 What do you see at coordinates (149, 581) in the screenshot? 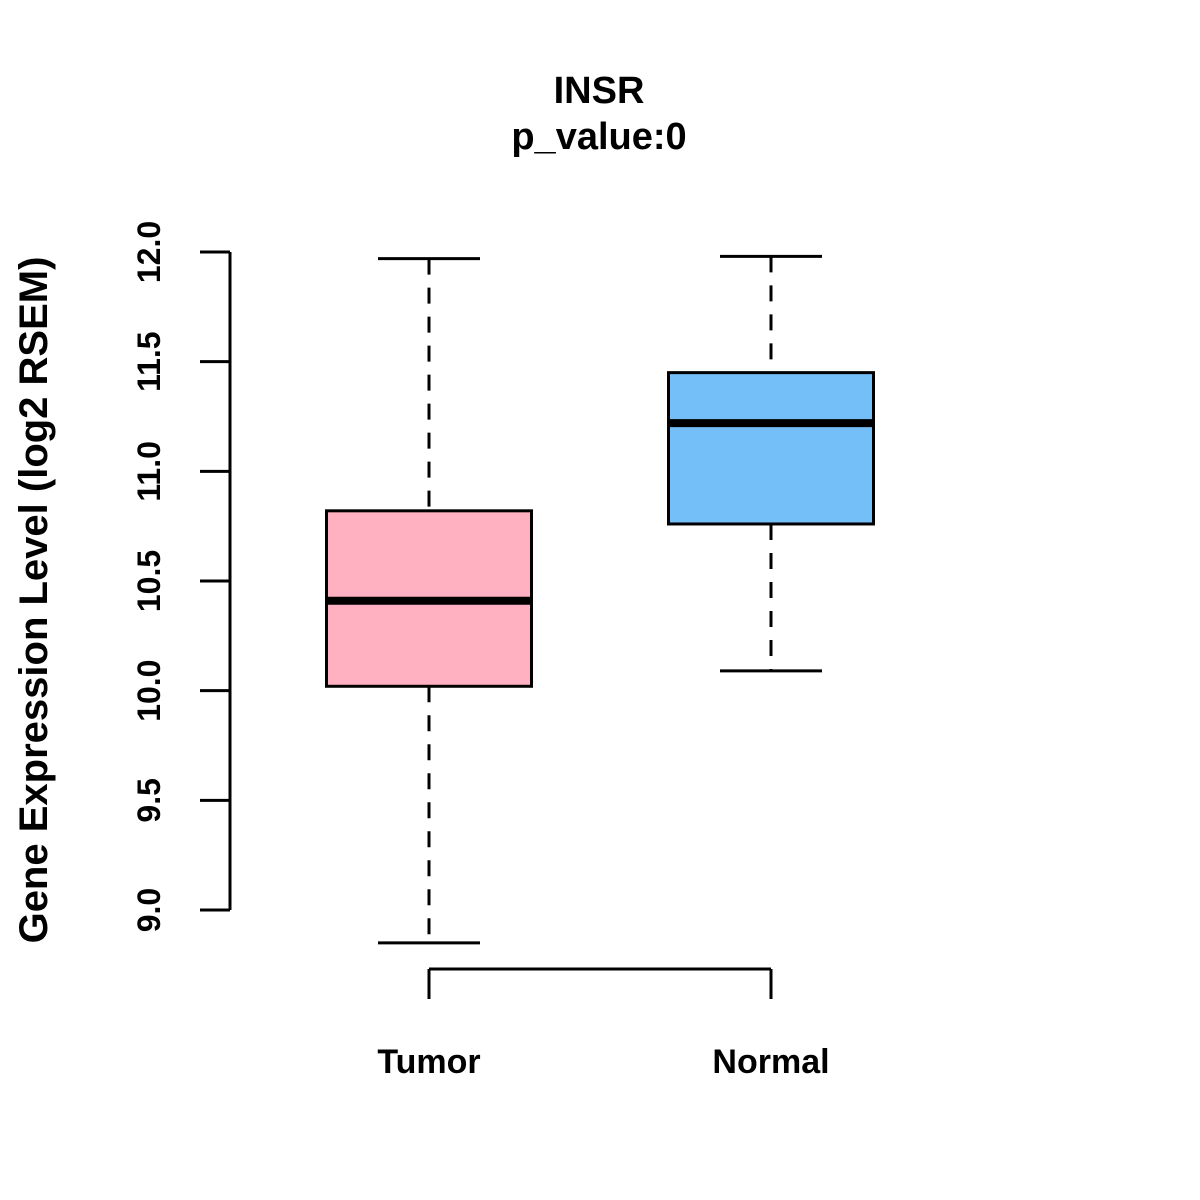
I see `y-tick-label: 10.5` at bounding box center [149, 581].